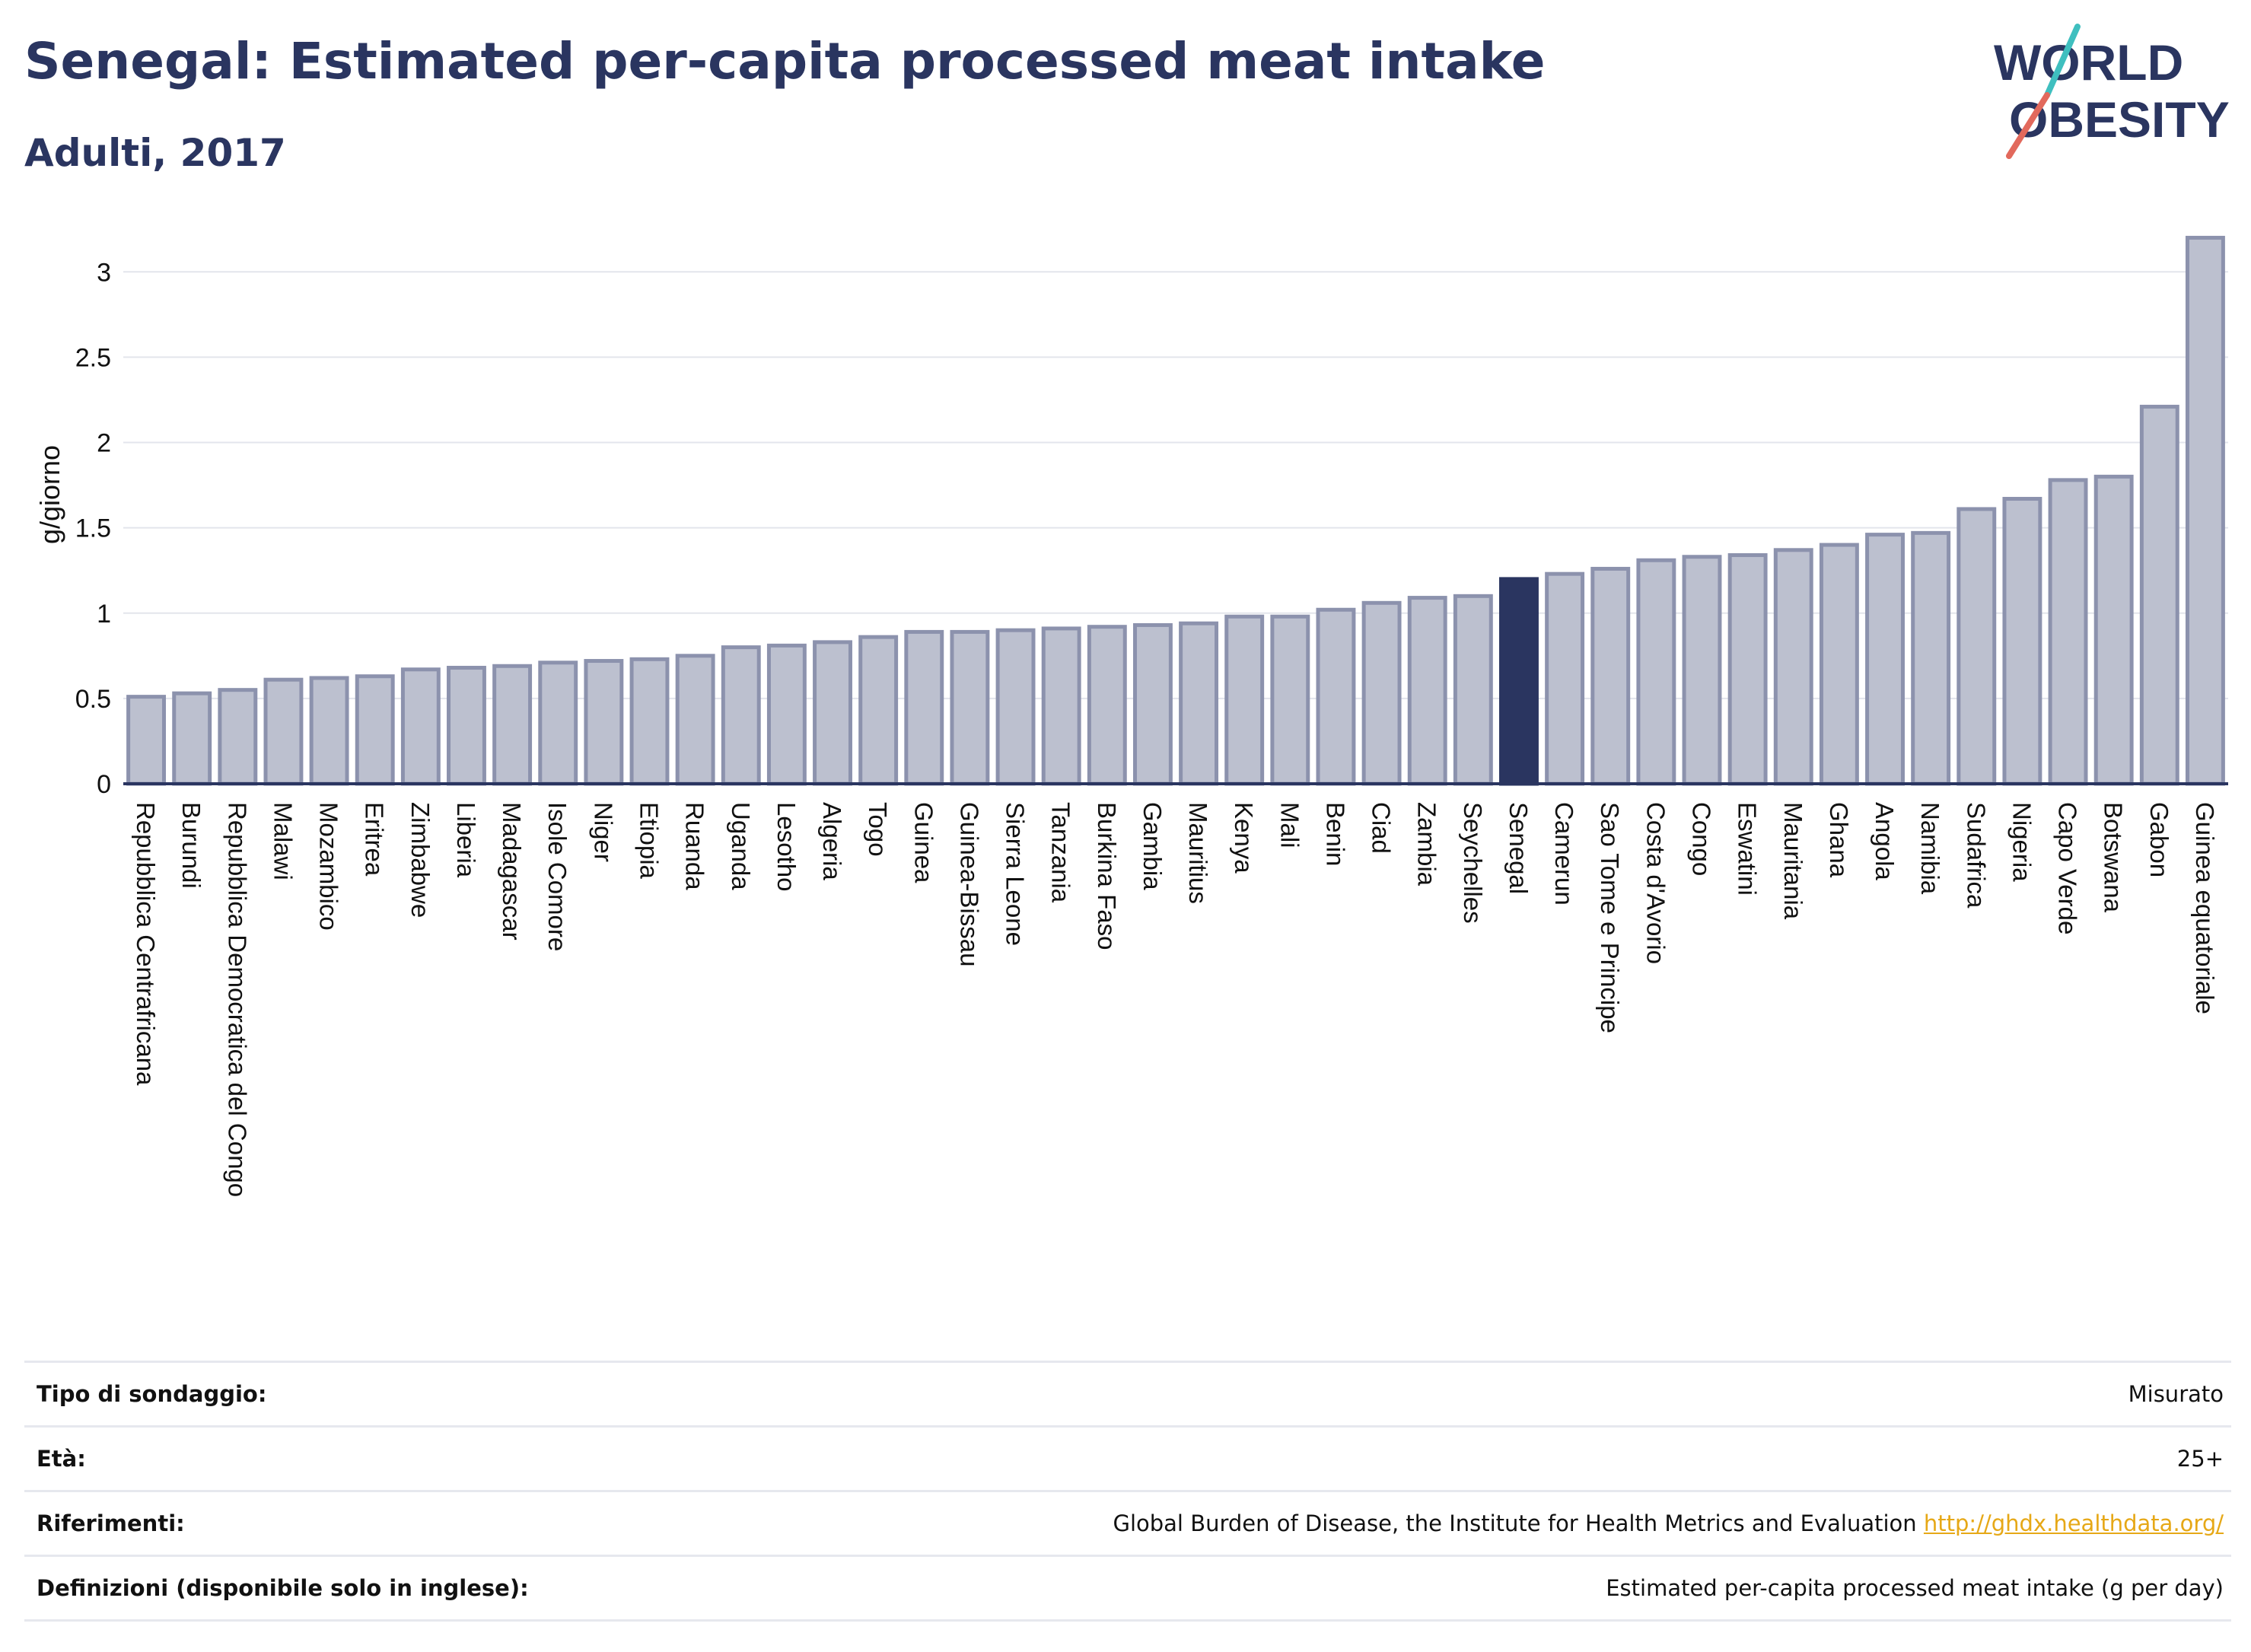 This screenshot has width=2251, height=1652. What do you see at coordinates (1061, 852) in the screenshot?
I see `x-tick-label: Tanzania` at bounding box center [1061, 852].